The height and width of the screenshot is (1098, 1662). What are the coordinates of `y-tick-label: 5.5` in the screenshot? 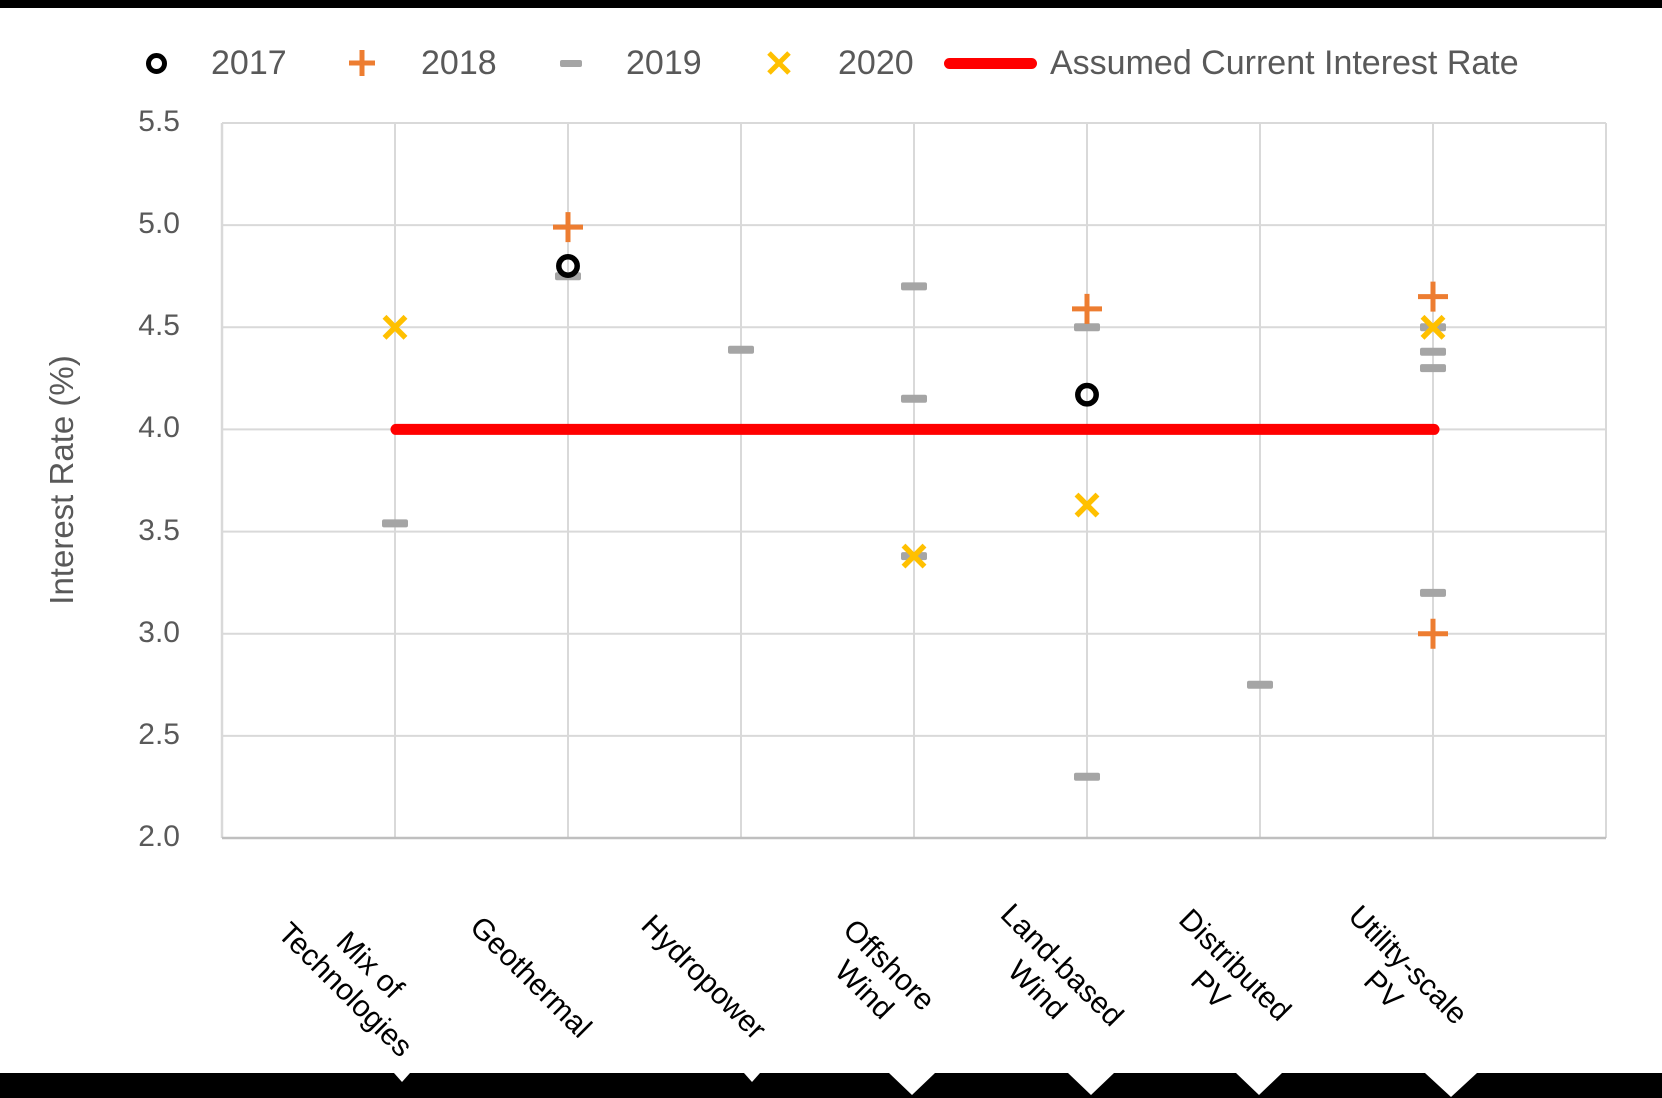 It's located at (159, 121).